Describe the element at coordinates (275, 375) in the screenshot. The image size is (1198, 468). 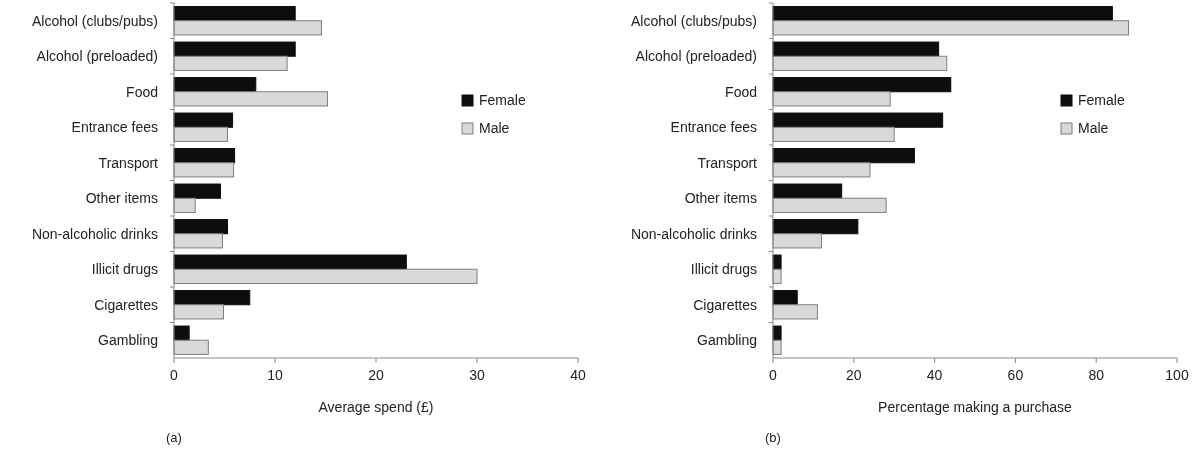
I see `x-tick-label: 10` at that location.